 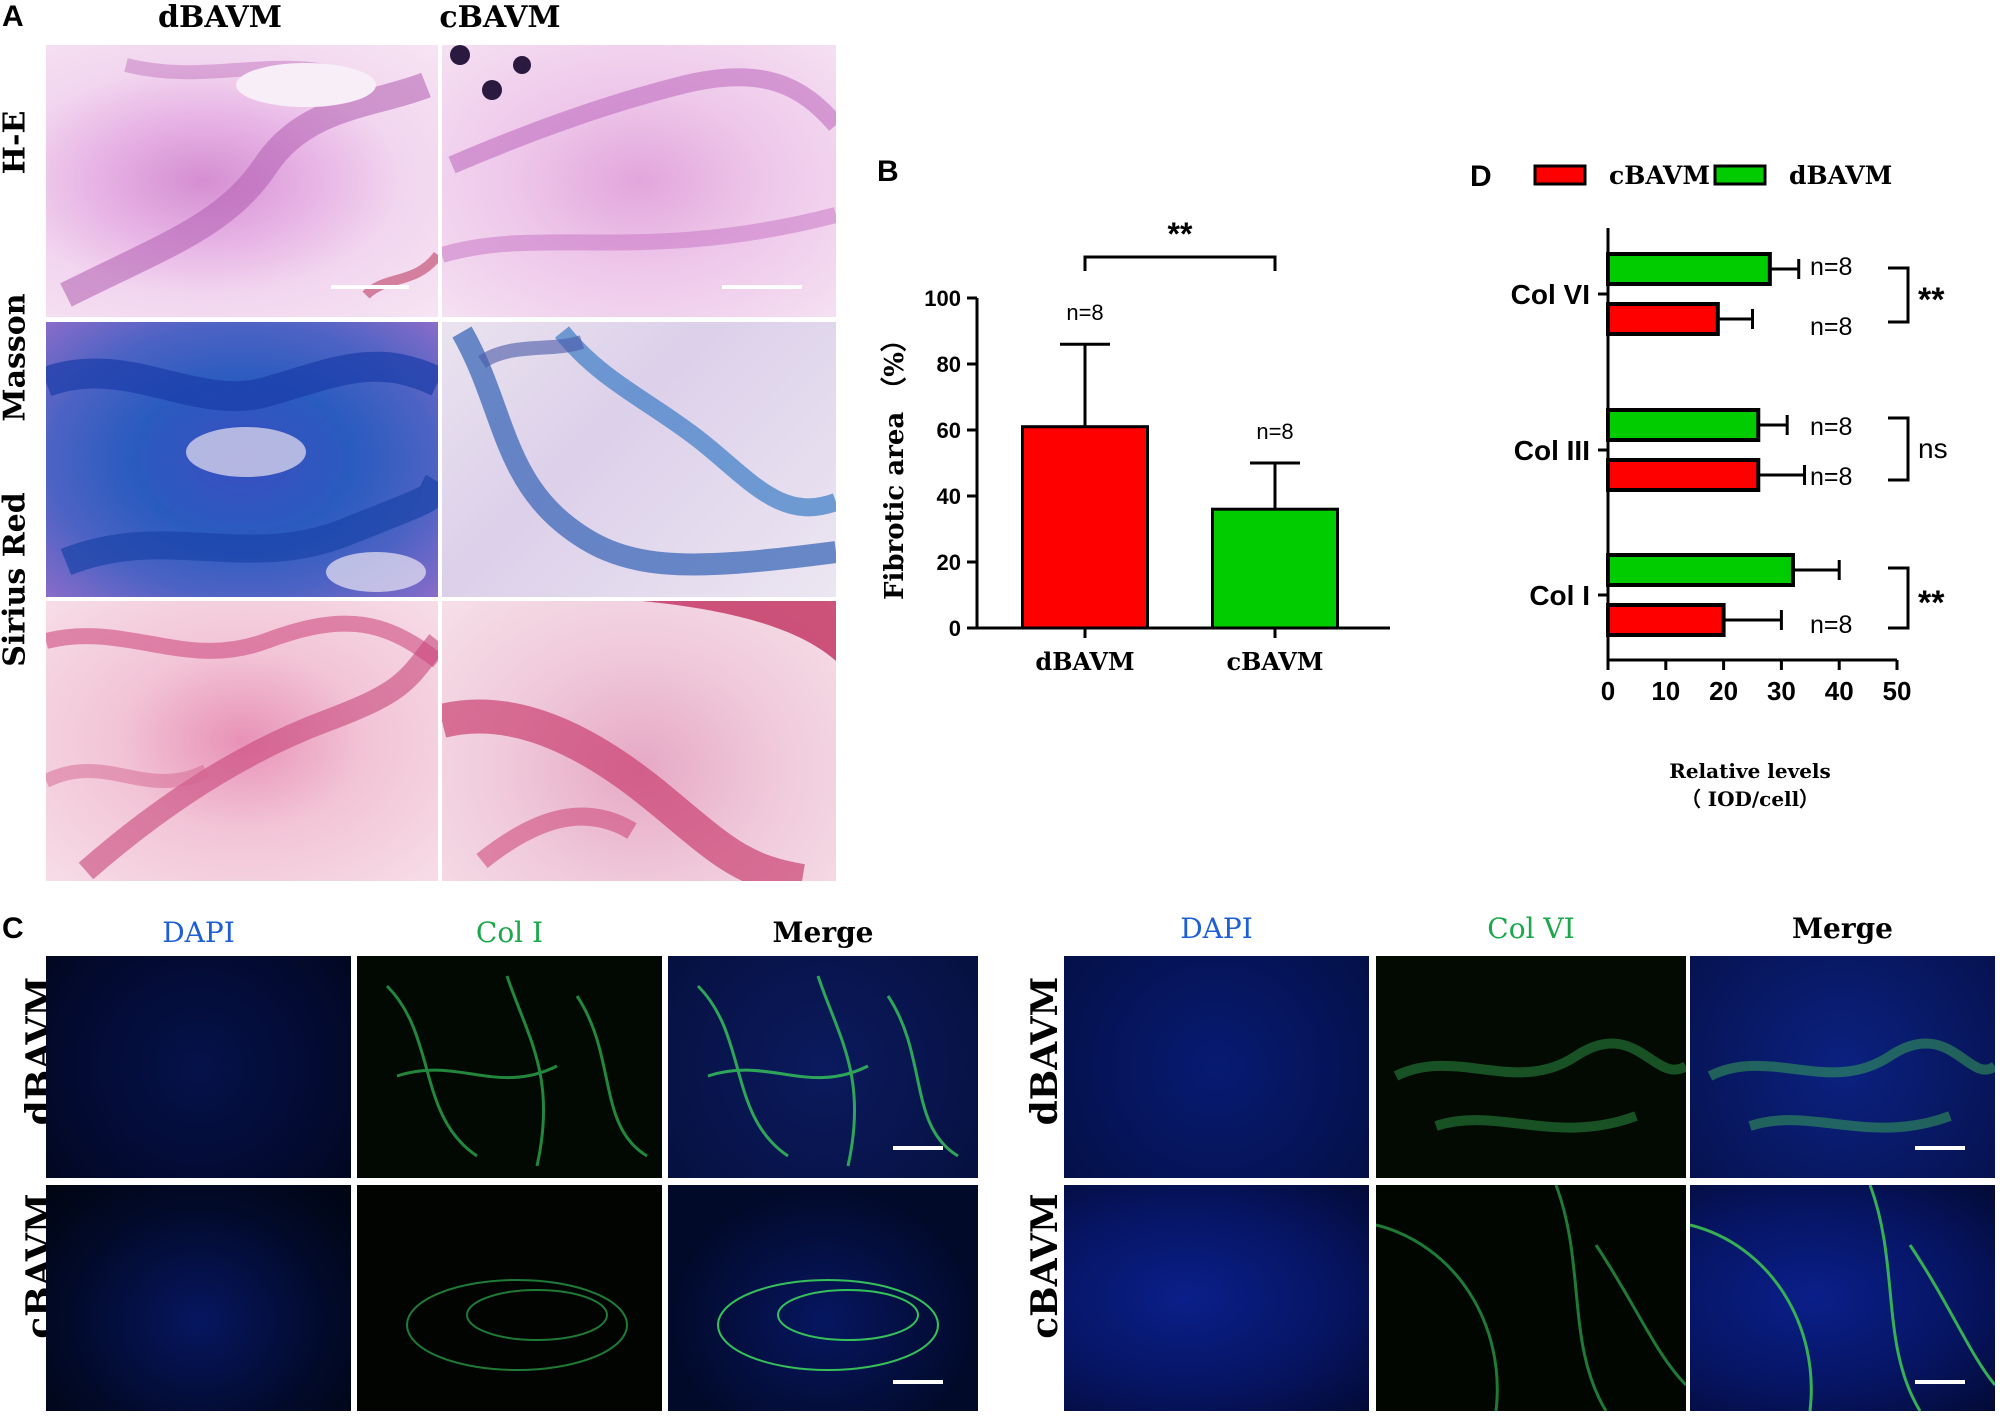 What do you see at coordinates (1665, 691) in the screenshot?
I see `x-tick-label: 10` at bounding box center [1665, 691].